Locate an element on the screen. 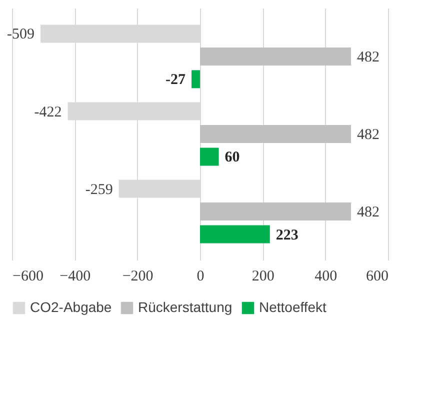  data-label: 223 is located at coordinates (287, 235).